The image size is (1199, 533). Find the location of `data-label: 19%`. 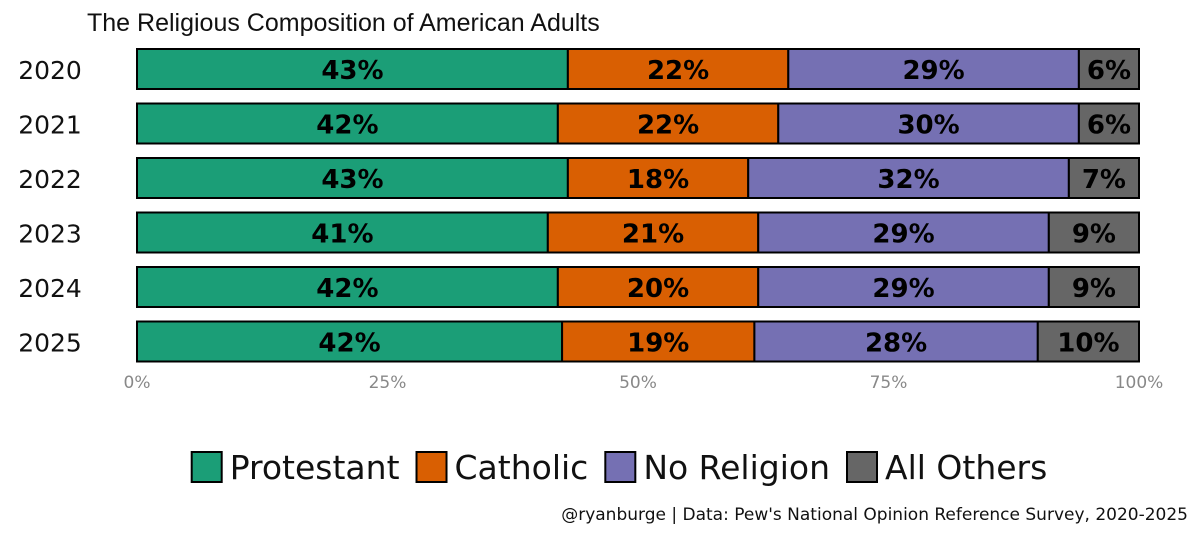

data-label: 19% is located at coordinates (658, 344).